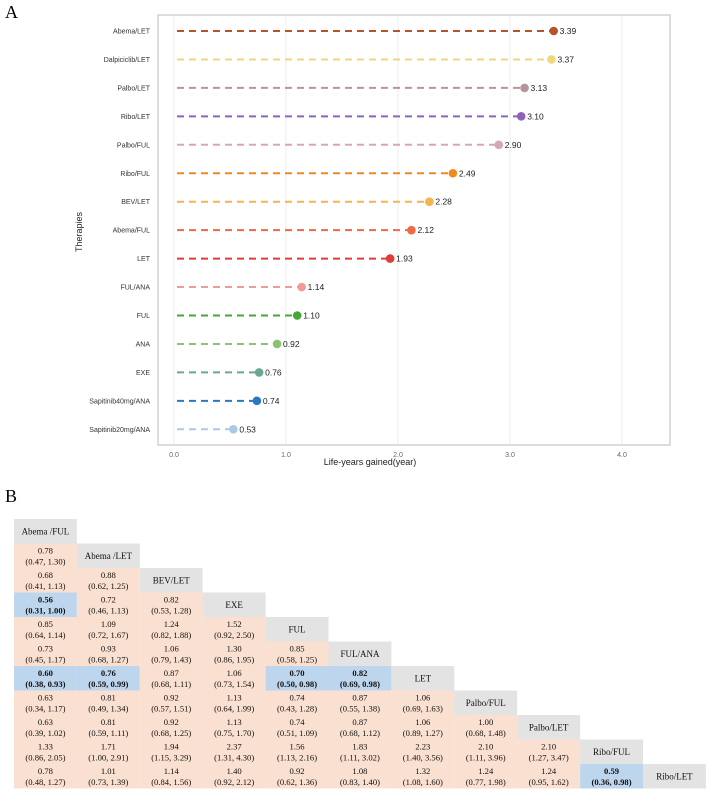 The height and width of the screenshot is (800, 708). Describe the element at coordinates (539, 88) in the screenshot. I see `value-label: 3.13` at that location.